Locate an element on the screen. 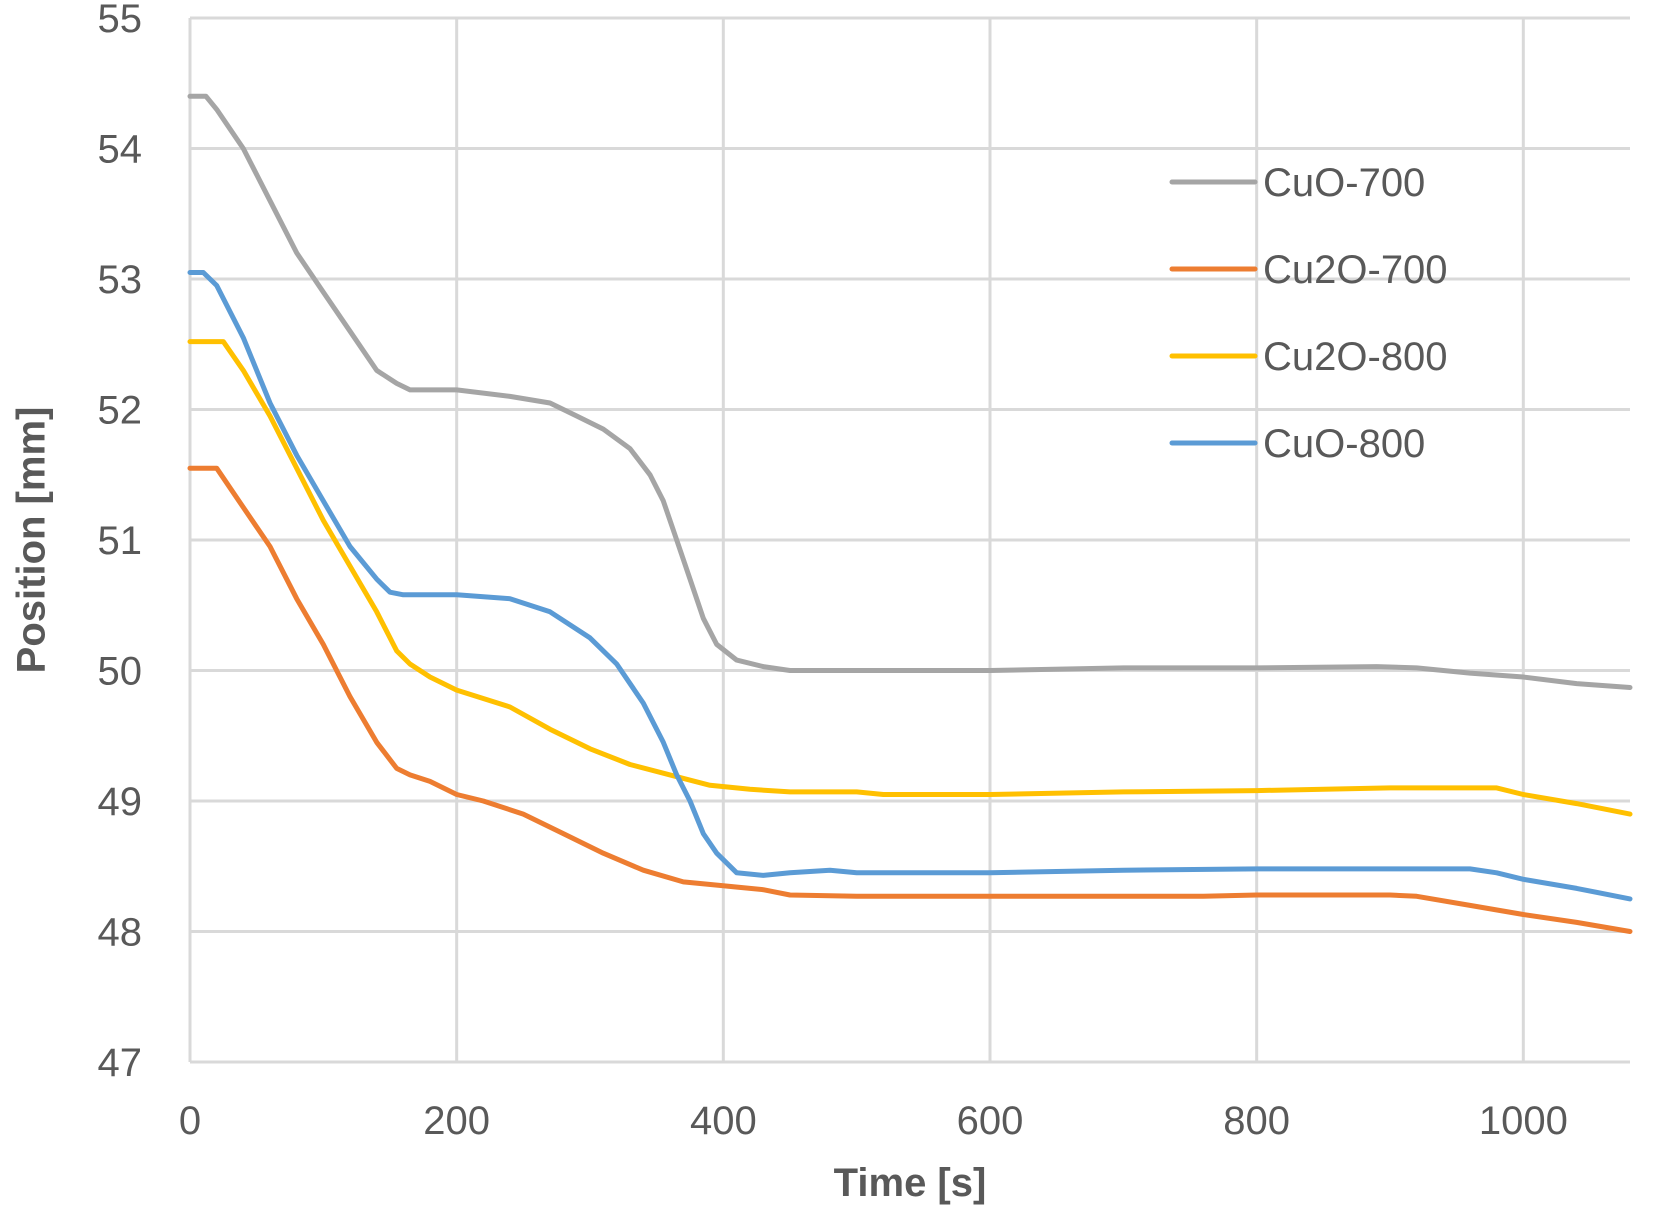 The width and height of the screenshot is (1658, 1208). legend: CuO-700 Cu2O-700 Cu2O-800 CuO-800 is located at coordinates (1308, 313).